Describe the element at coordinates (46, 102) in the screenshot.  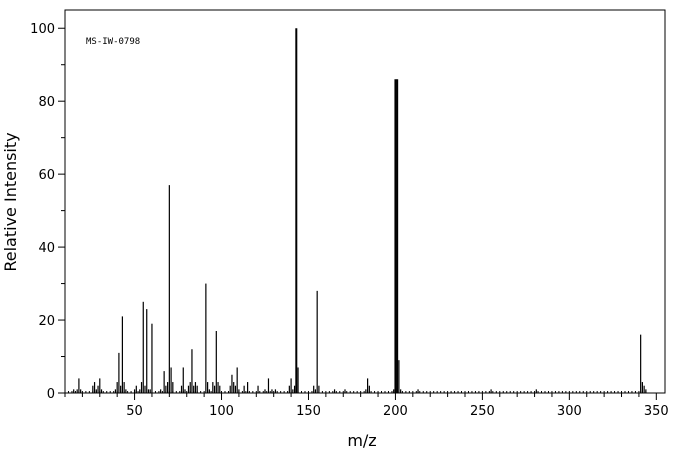
I see `y-tick-label: 80` at that location.